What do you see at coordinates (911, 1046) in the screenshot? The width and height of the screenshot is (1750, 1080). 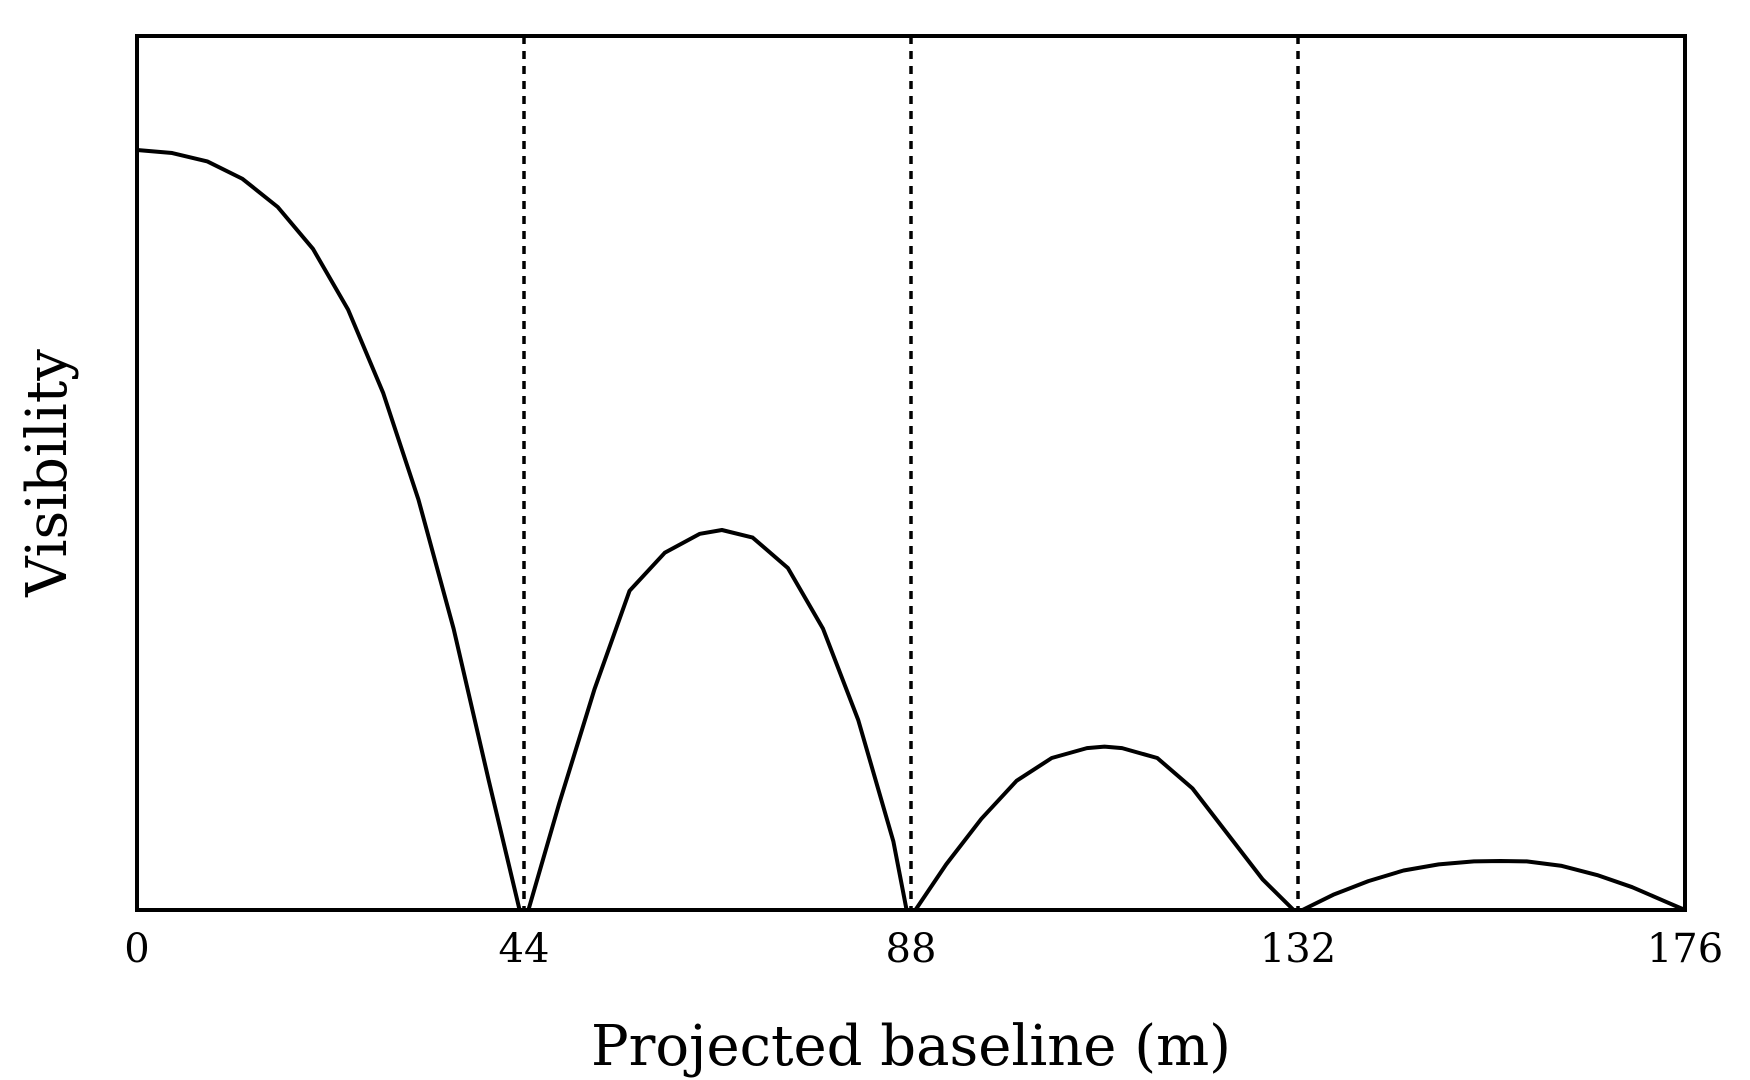 I see `x-axis-label: Projected baseline (m)` at bounding box center [911, 1046].